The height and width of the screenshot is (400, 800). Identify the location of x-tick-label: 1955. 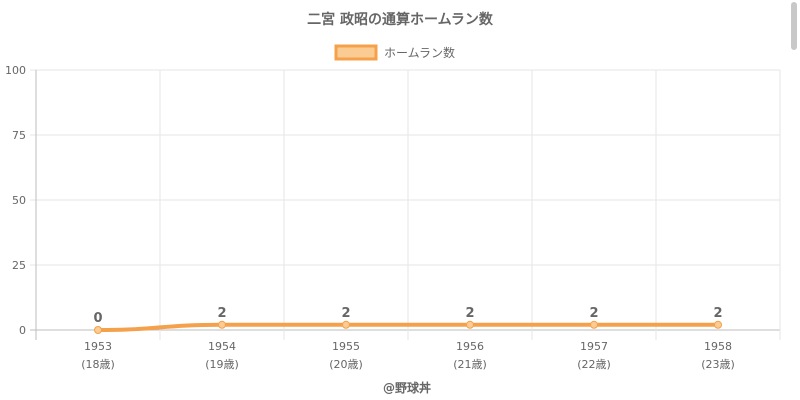
(346, 346).